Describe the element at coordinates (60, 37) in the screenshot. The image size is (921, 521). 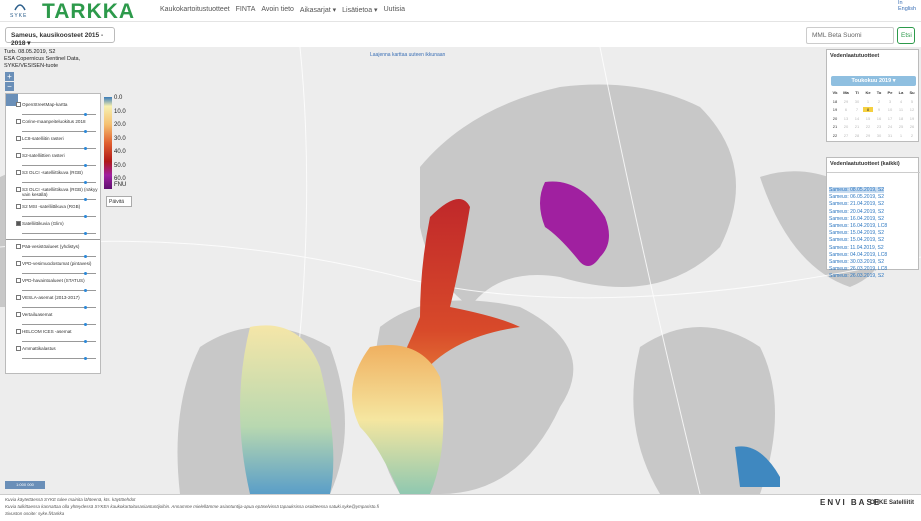
I see `dataset-dropdown: Sameus, kausikoosteet 2015 - 2018 ▾` at that location.